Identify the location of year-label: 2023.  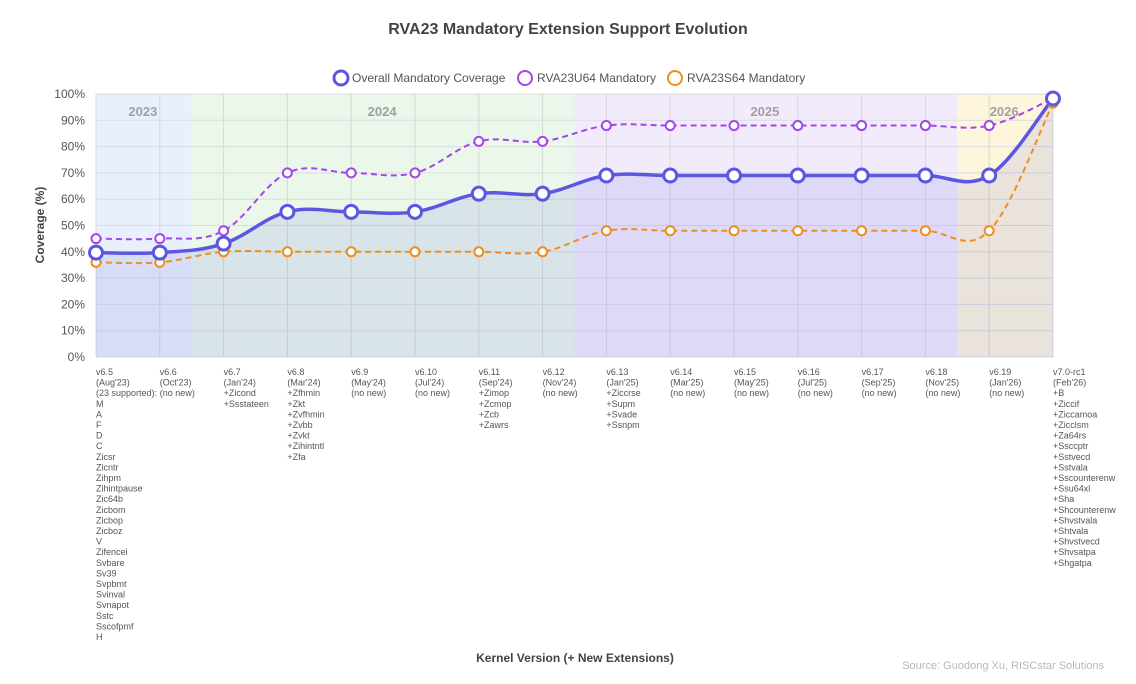
(142, 111).